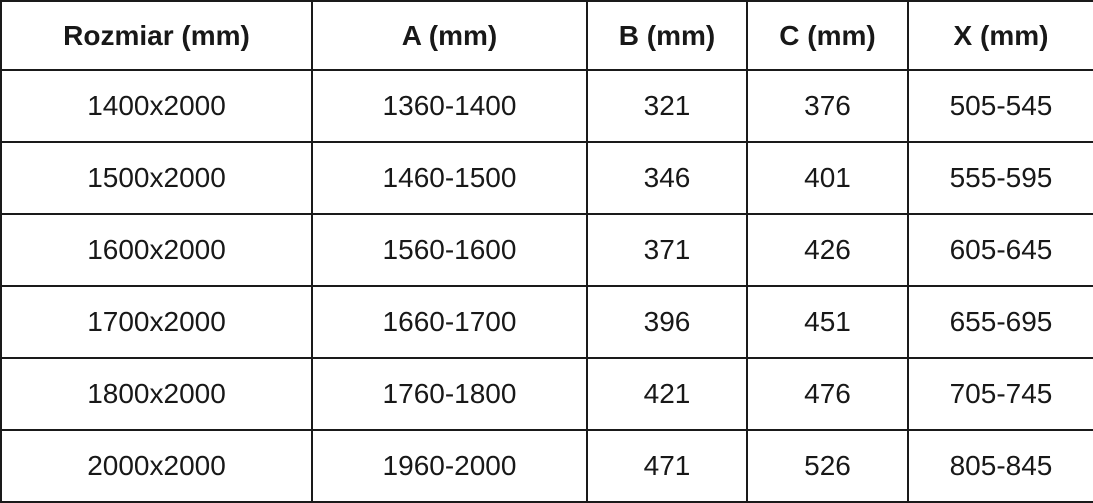 The image size is (1093, 503). Describe the element at coordinates (1000, 35) in the screenshot. I see `column-header-x: X (mm)` at that location.